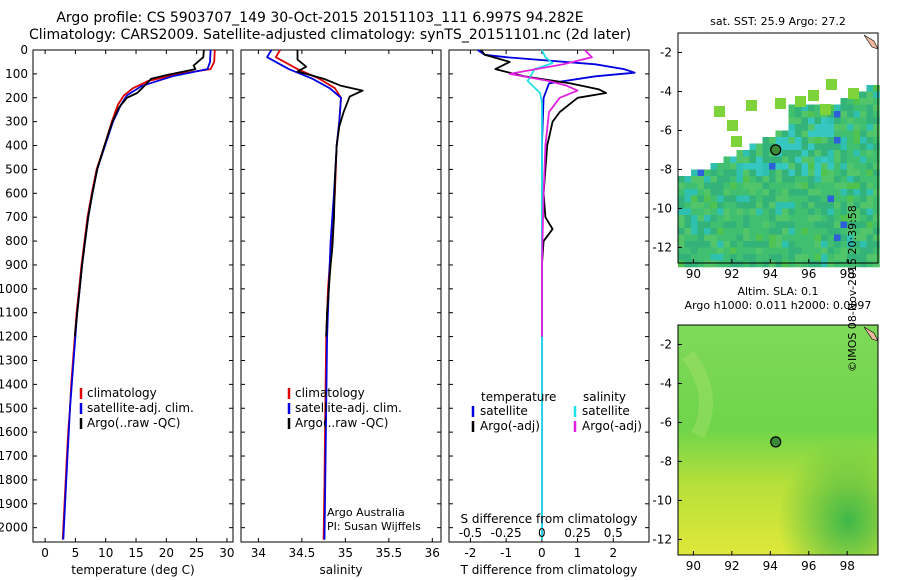 Image resolution: width=900 pixels, height=580 pixels. I want to click on y-tick-label: 1300, so click(14, 360).